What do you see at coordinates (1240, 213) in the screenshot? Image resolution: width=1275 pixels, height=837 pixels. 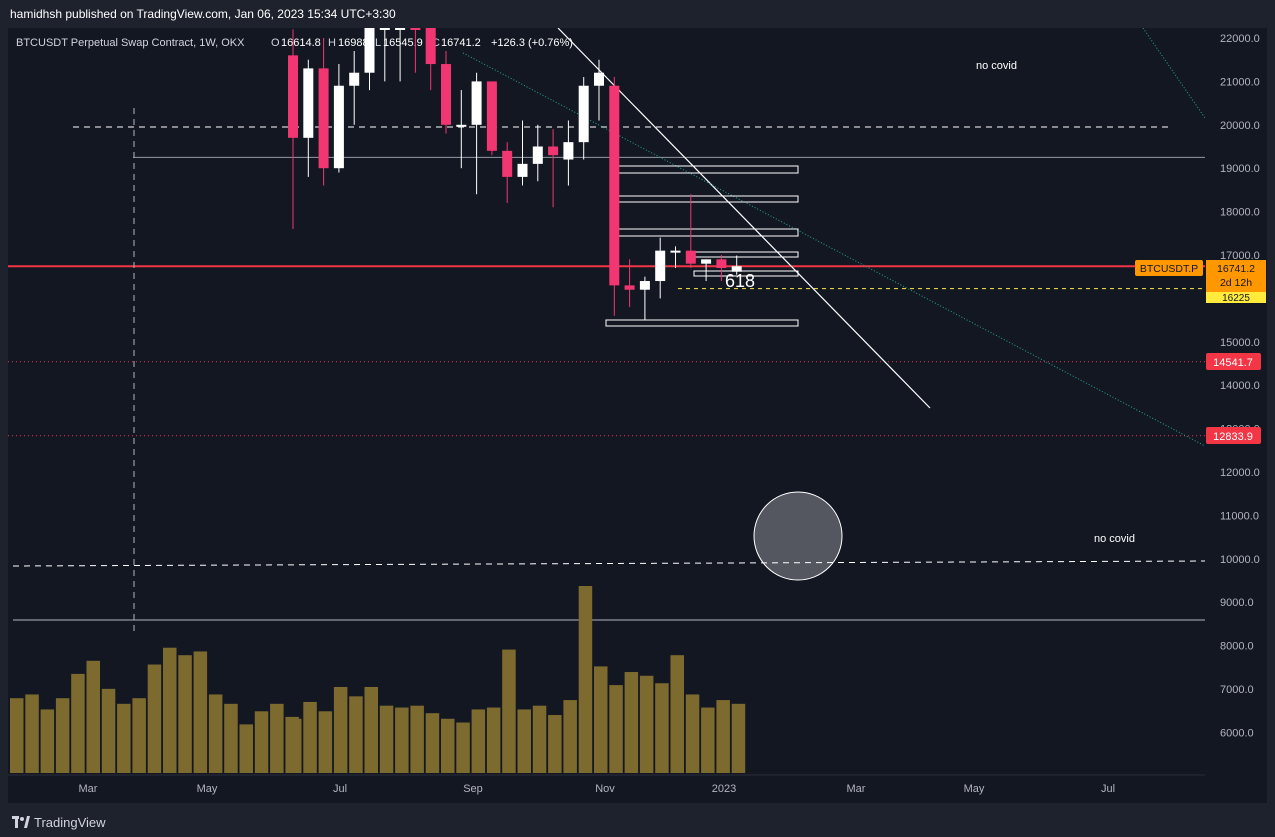 I see `price-tick-label: 18000.0` at bounding box center [1240, 213].